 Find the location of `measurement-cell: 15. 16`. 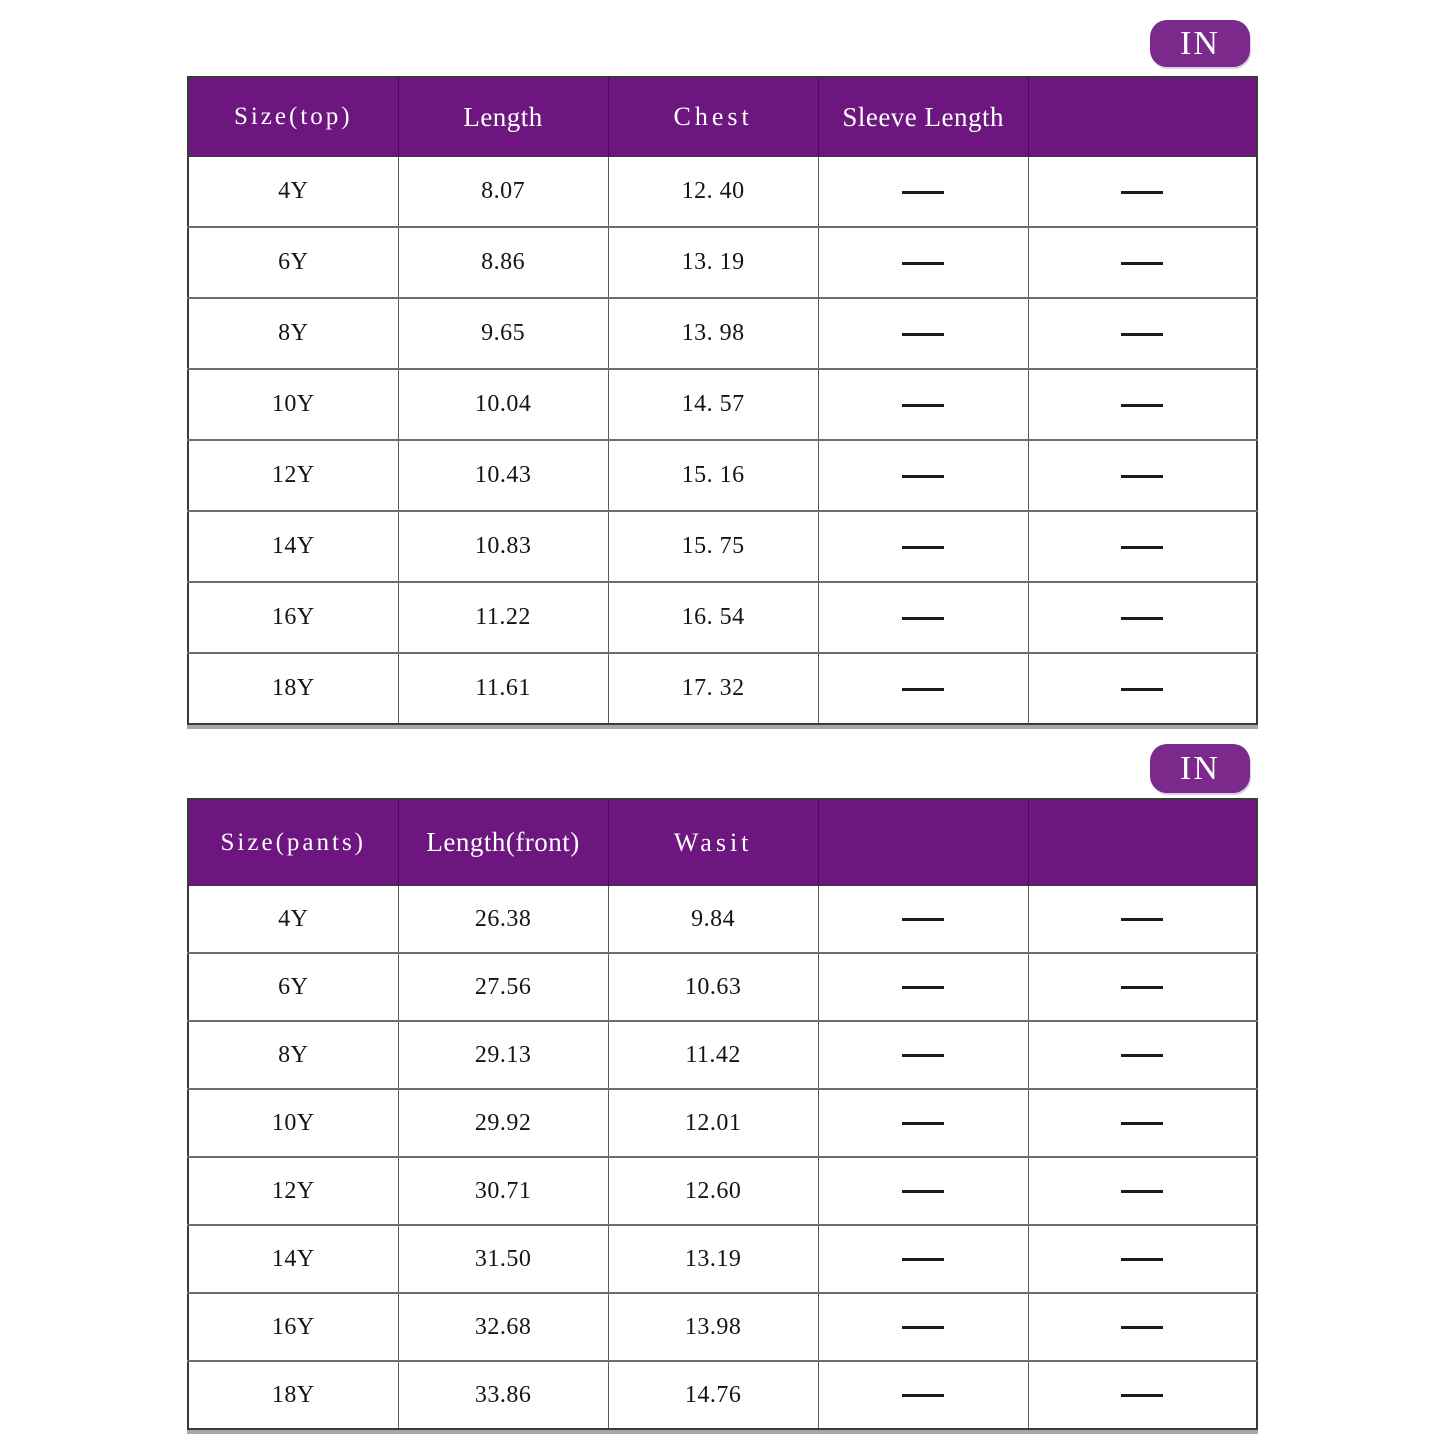

measurement-cell: 15. 16 is located at coordinates (713, 475).